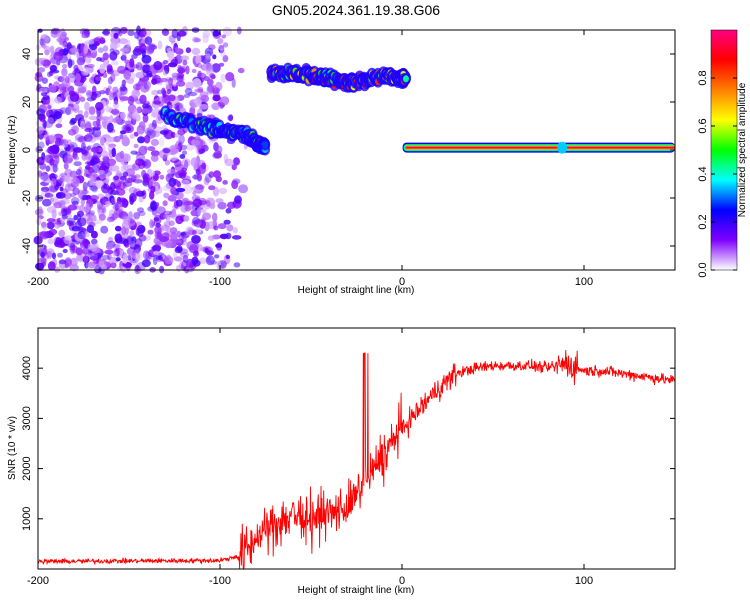  I want to click on y-tick-label: -40, so click(27, 246).